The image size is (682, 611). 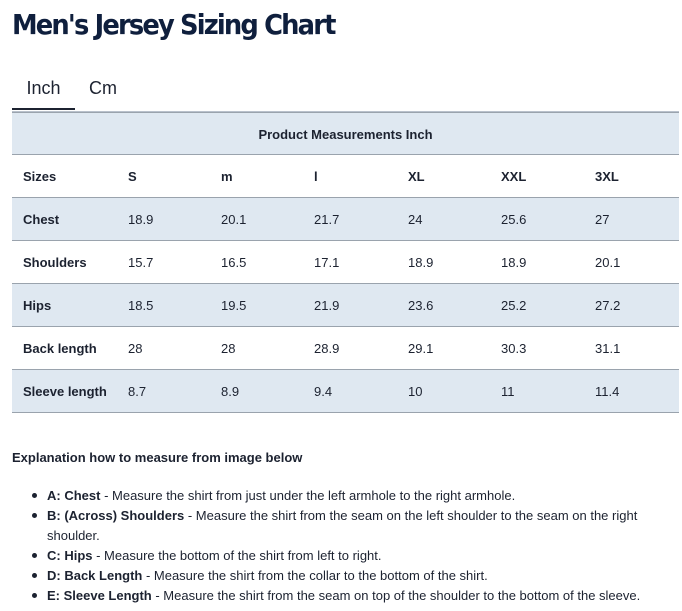 What do you see at coordinates (65, 391) in the screenshot?
I see `row-label: Sleeve length` at bounding box center [65, 391].